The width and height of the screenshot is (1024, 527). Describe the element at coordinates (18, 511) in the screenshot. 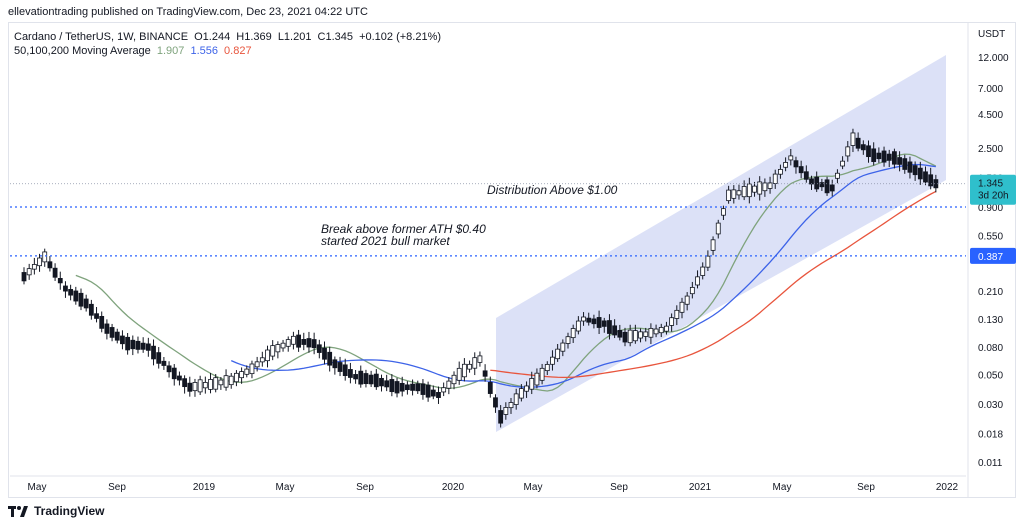

I see `tradingview-logo-icon` at that location.